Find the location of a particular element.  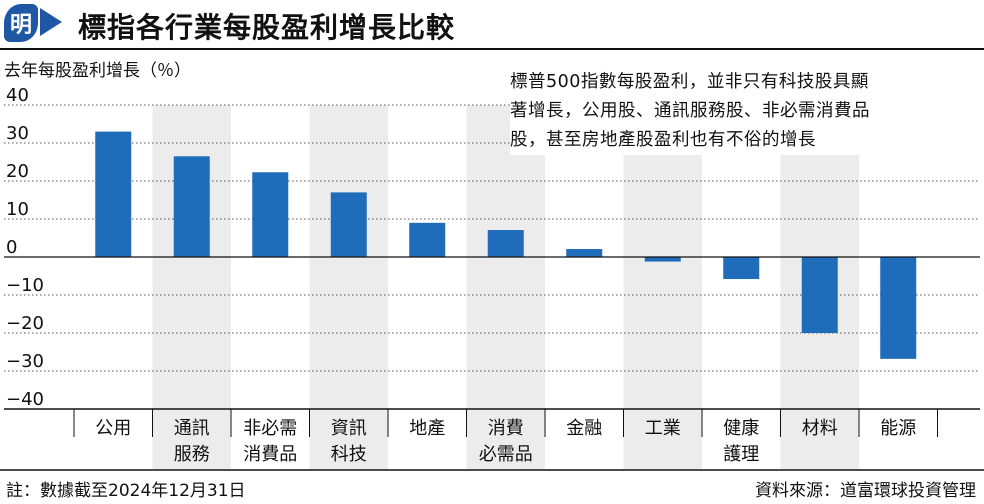

title-divider is located at coordinates (492, 49).